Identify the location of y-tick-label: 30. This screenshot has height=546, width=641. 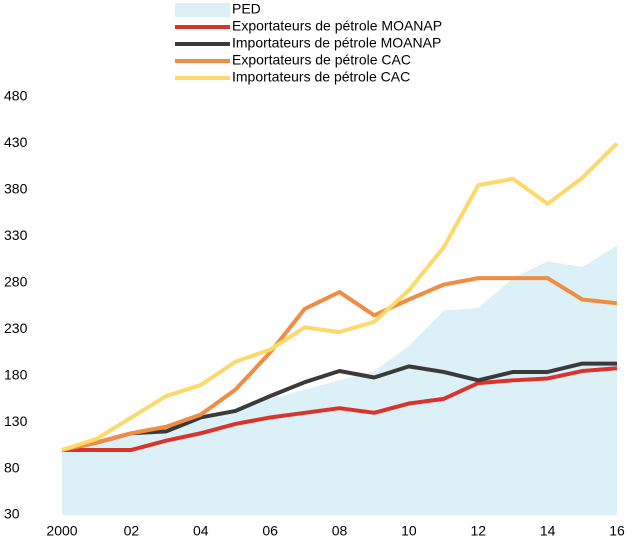
(12, 514).